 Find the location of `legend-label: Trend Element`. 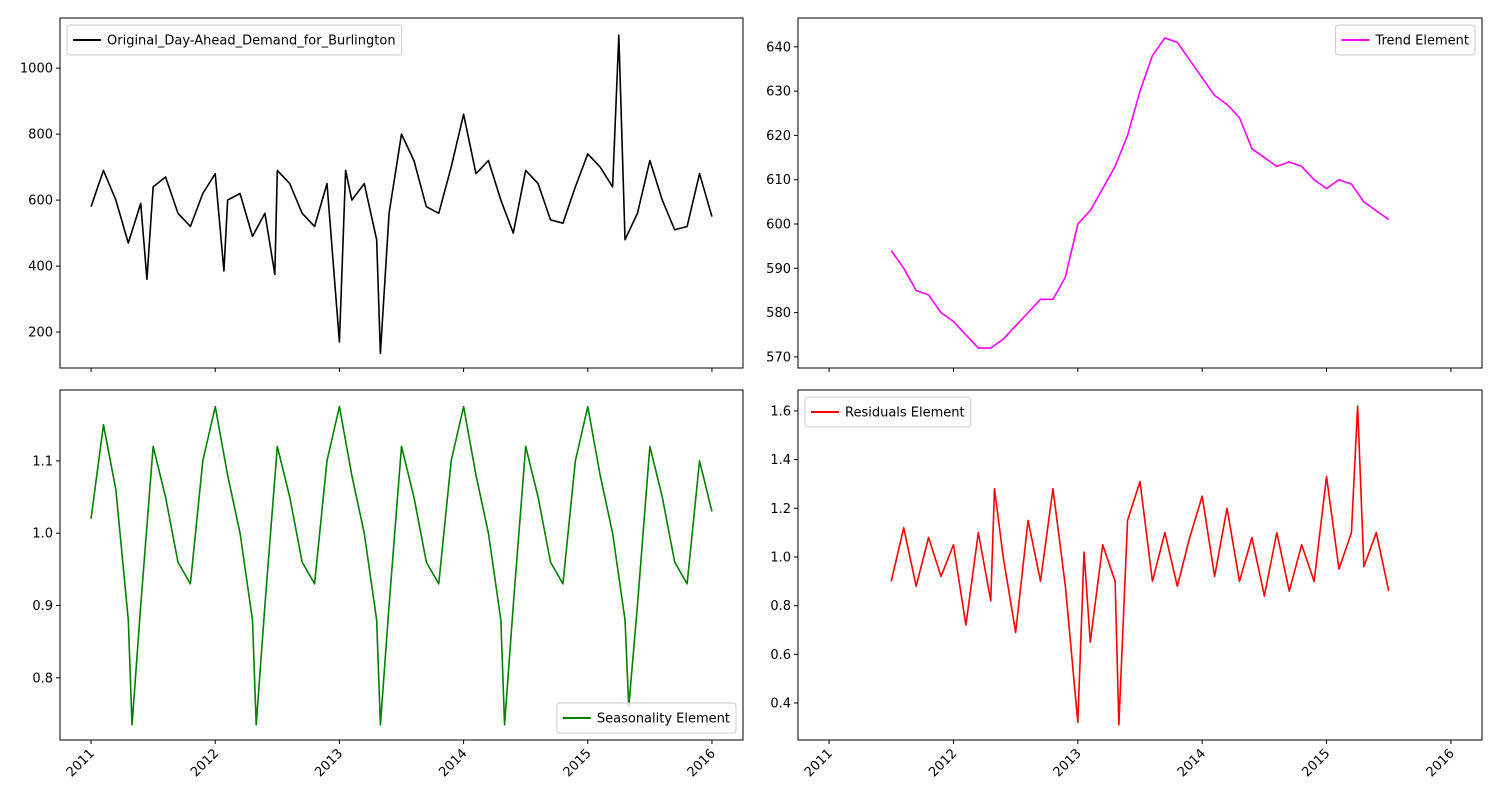

legend-label: Trend Element is located at coordinates (1421, 41).